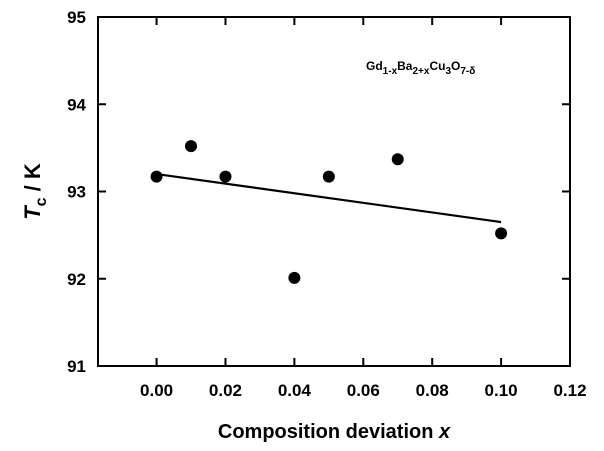 This screenshot has width=604, height=451. What do you see at coordinates (420, 71) in the screenshot?
I see `annotation-part: 2+x` at bounding box center [420, 71].